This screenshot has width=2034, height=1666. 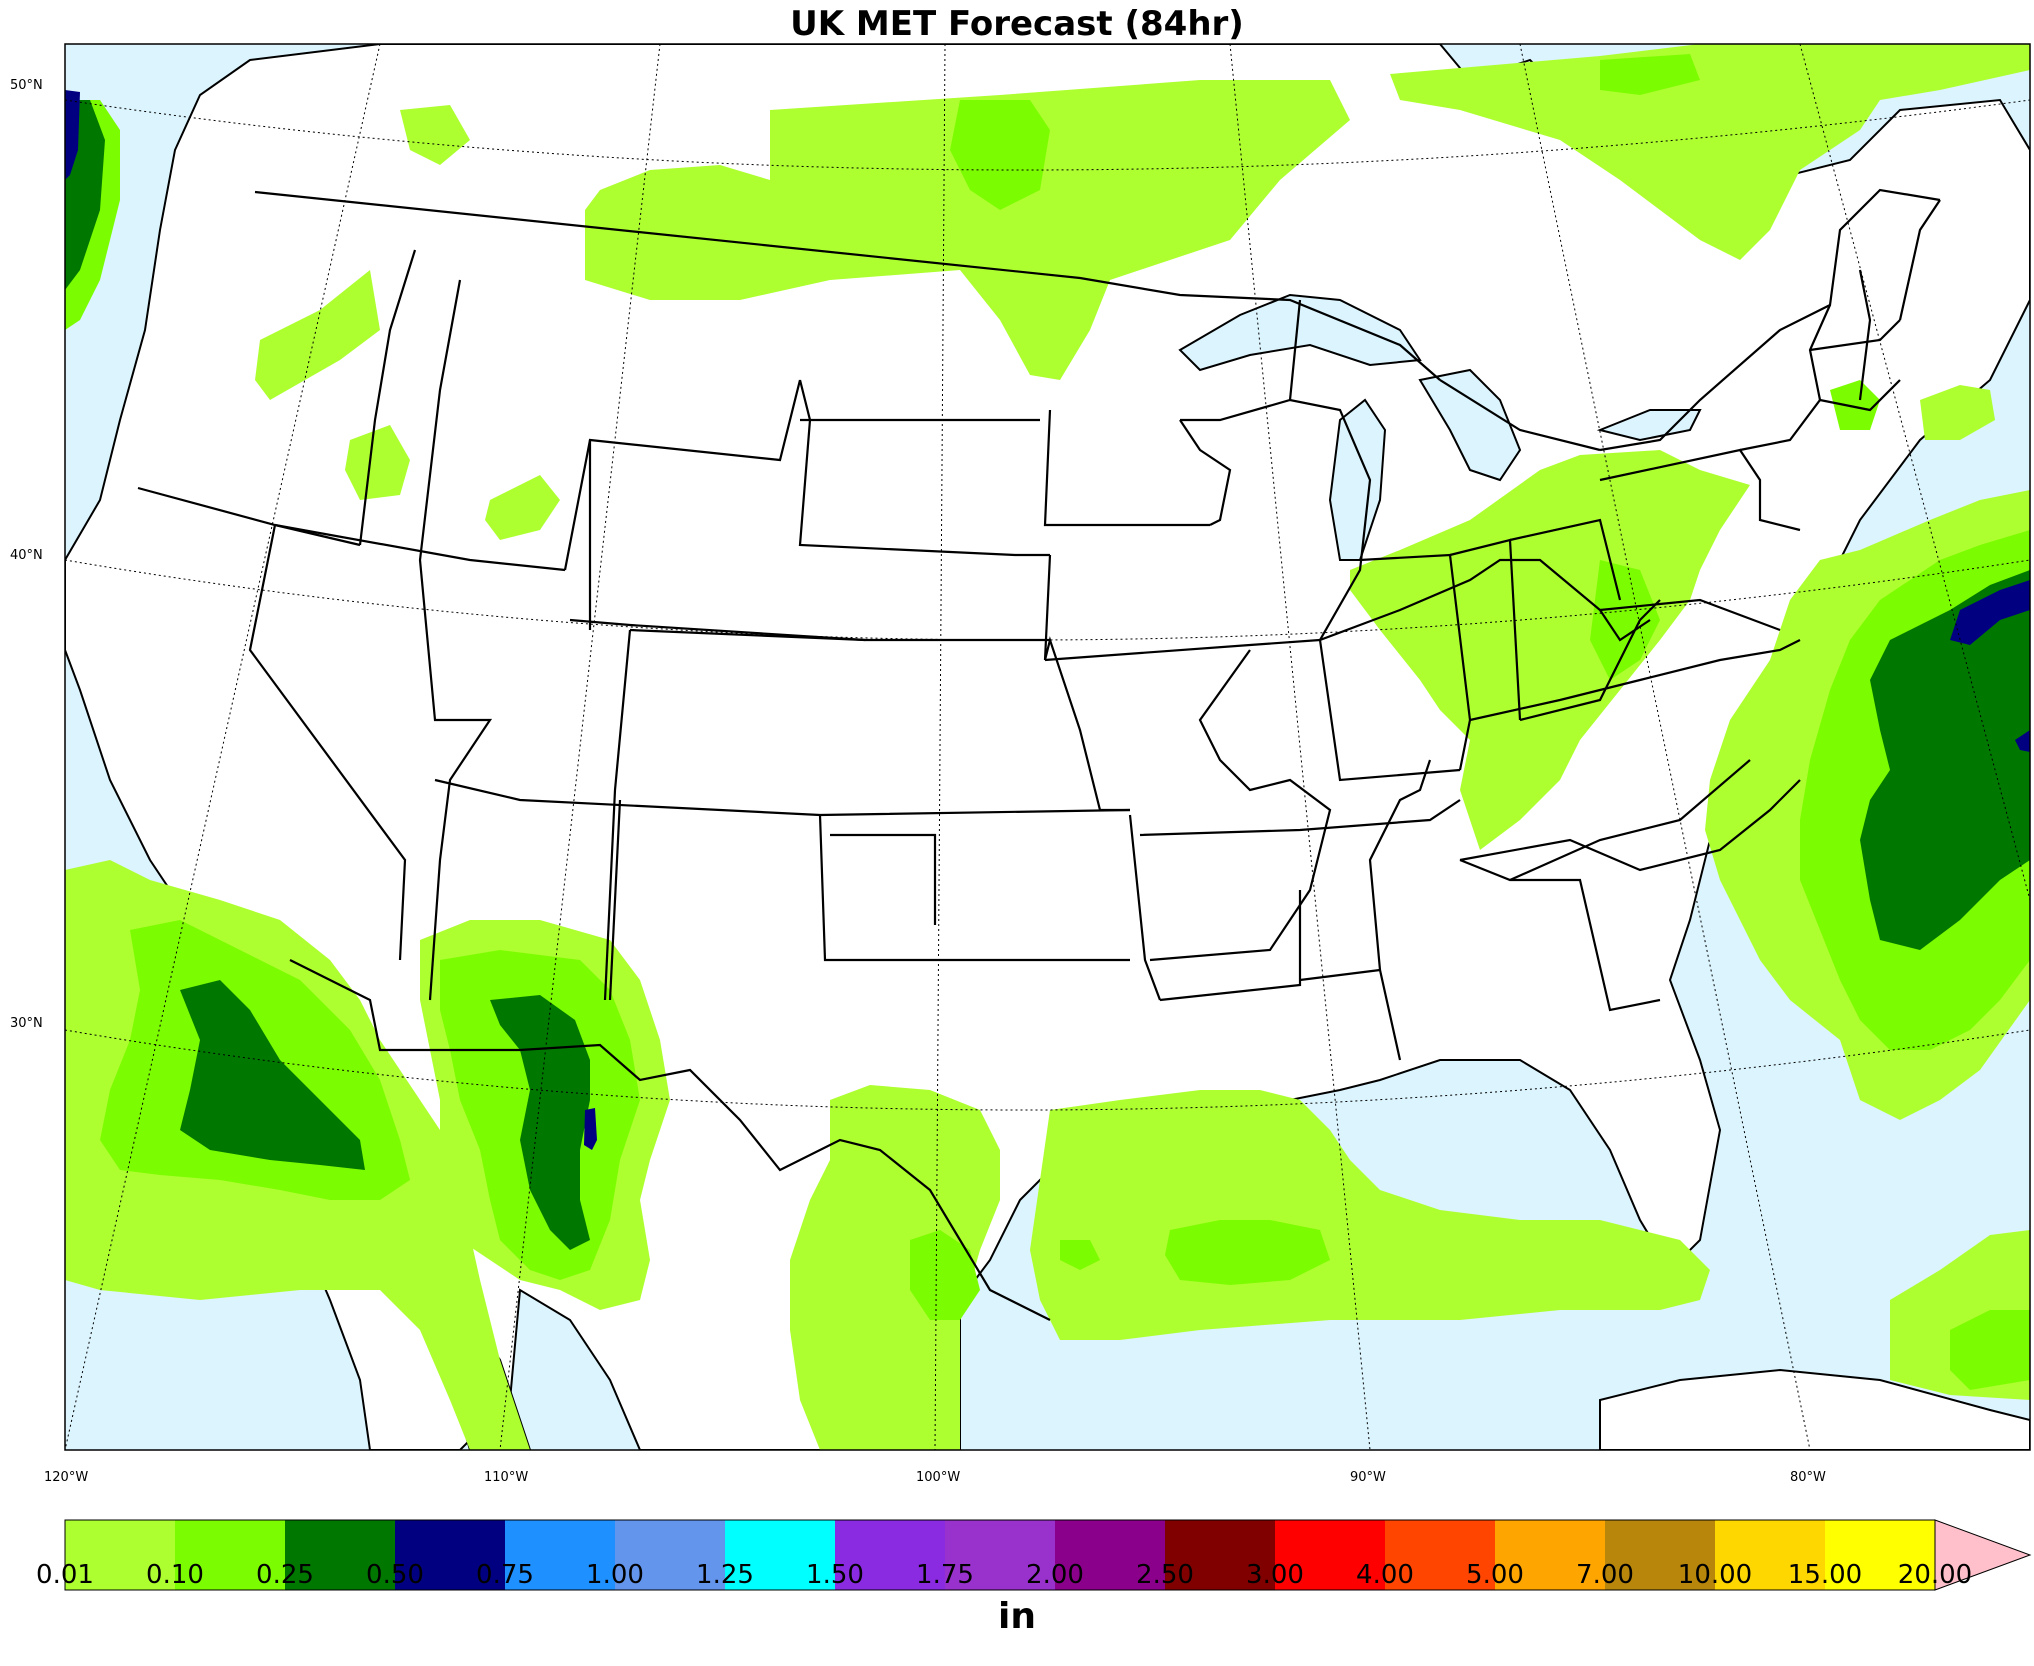 What do you see at coordinates (945, 1575) in the screenshot?
I see `colorbar-tick-label: 1.75` at bounding box center [945, 1575].